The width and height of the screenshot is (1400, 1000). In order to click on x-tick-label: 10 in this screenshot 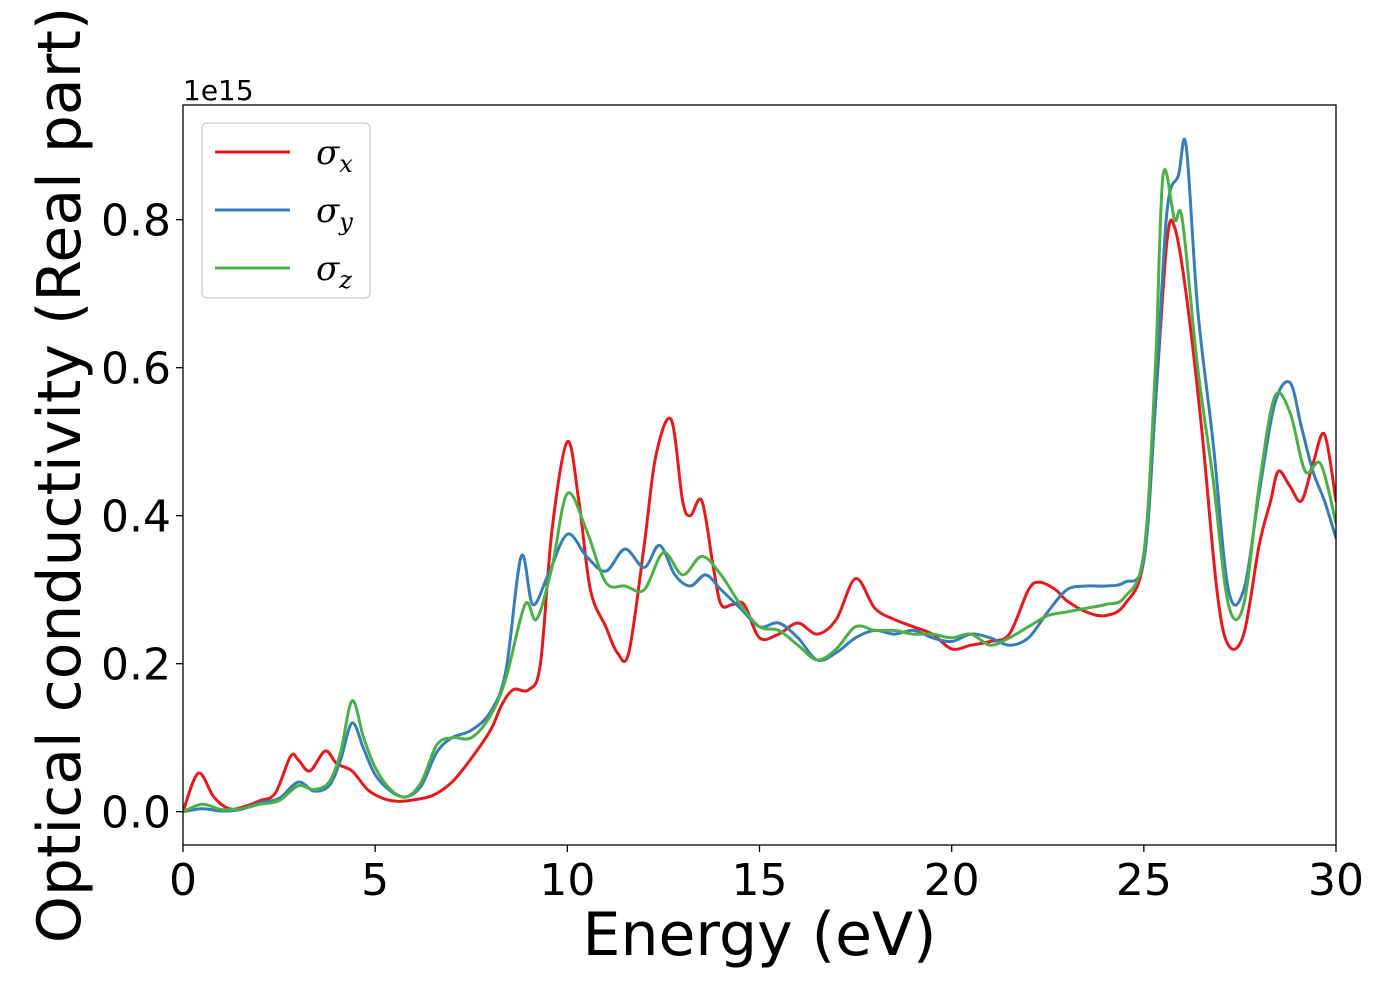, I will do `click(567, 880)`.